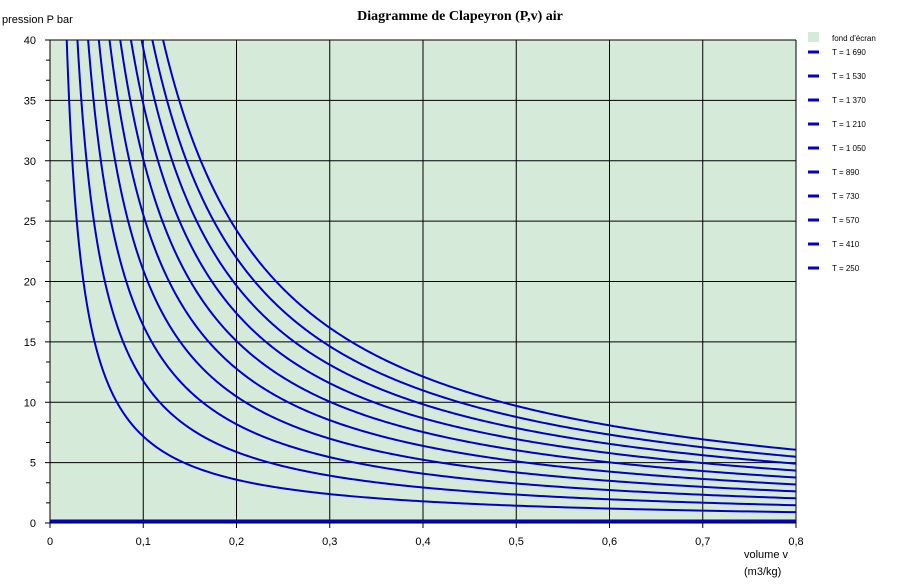  I want to click on x-axis-ticks: 0 0,1 0,2 0,3 0,4 0,5 0,6 0,7 0,8, so click(425, 542).